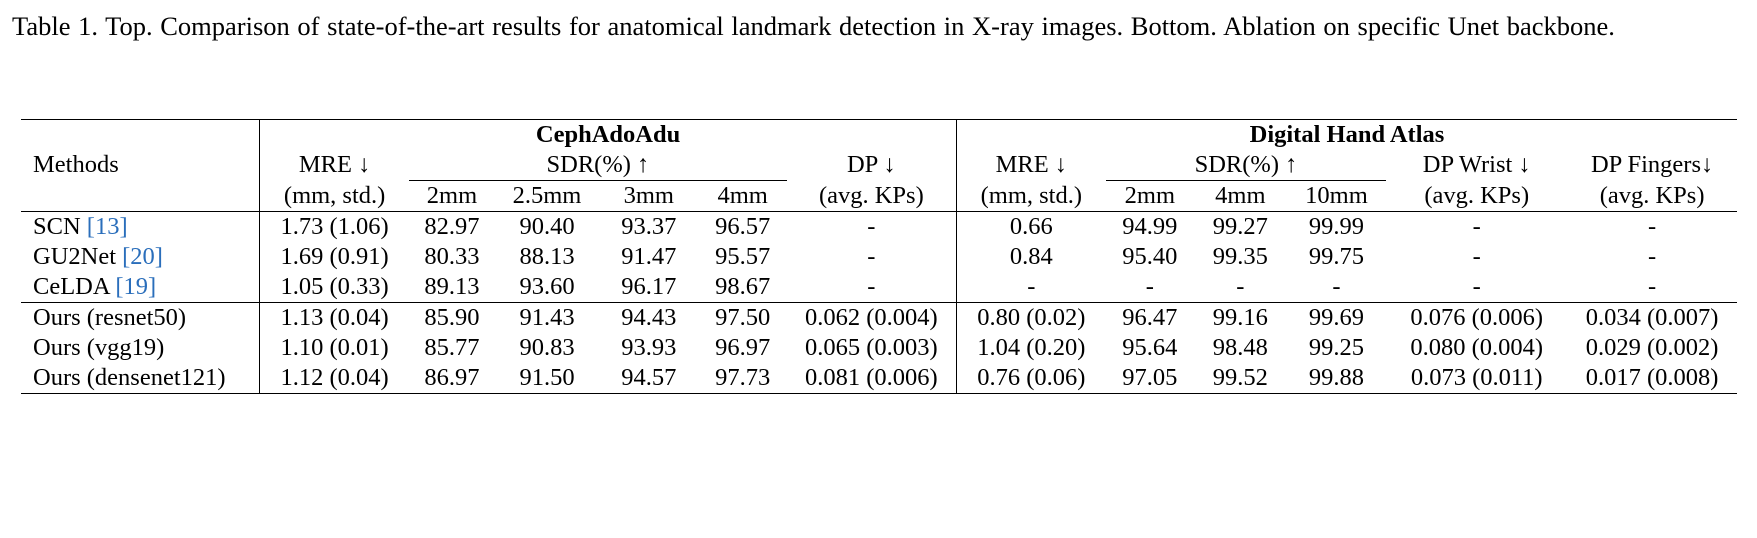  I want to click on value-cell: 0.66, so click(1030, 226).